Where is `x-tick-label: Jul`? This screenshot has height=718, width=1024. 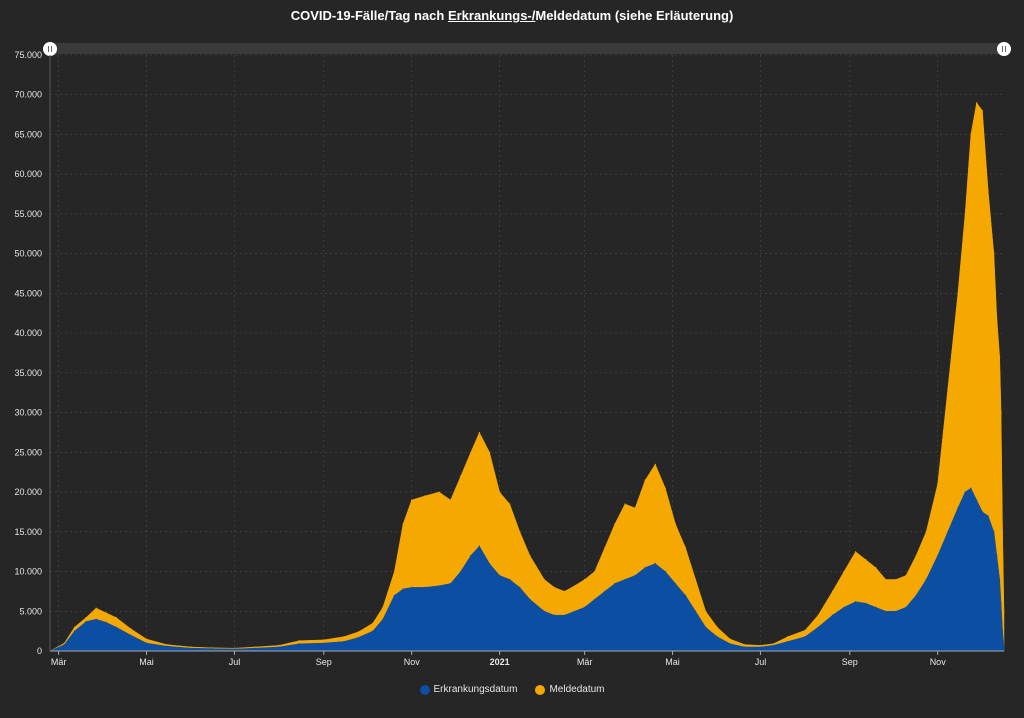 x-tick-label: Jul is located at coordinates (235, 662).